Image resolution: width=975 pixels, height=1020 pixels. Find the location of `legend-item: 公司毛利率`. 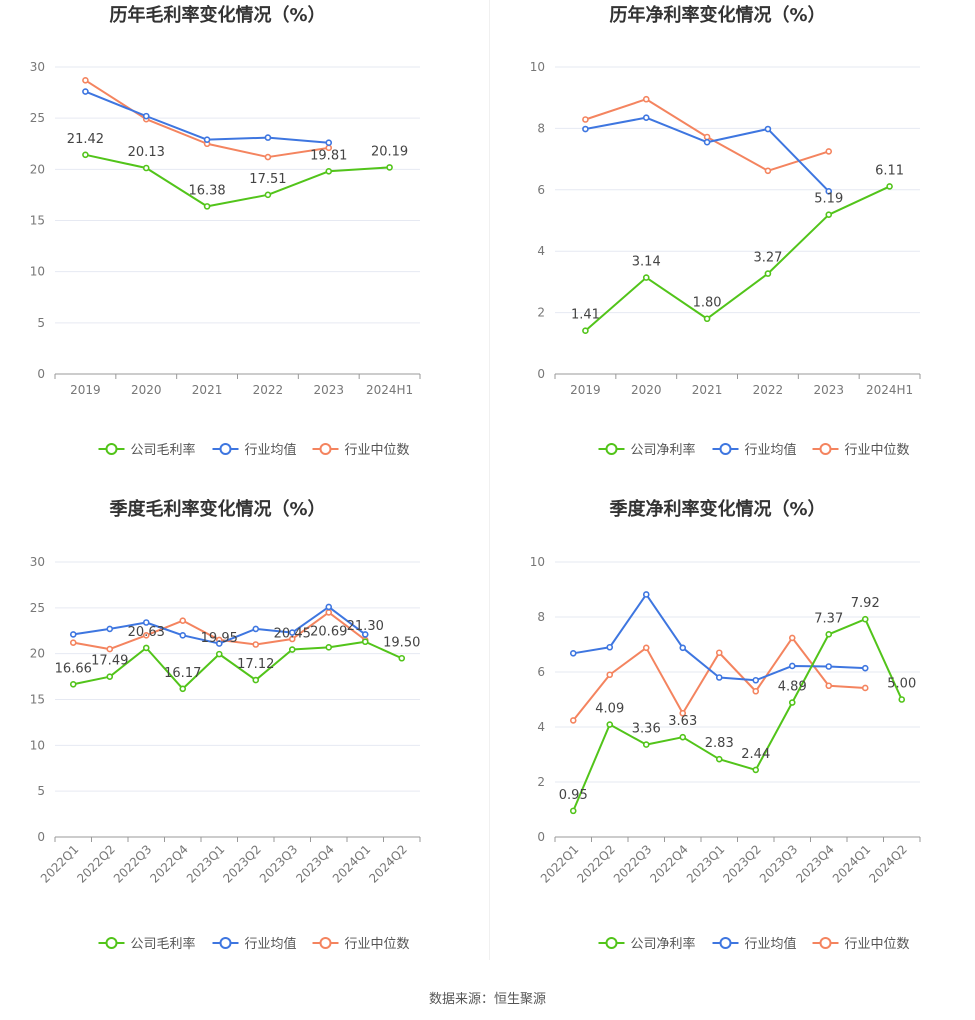

legend-item: 公司毛利率 is located at coordinates (147, 450).